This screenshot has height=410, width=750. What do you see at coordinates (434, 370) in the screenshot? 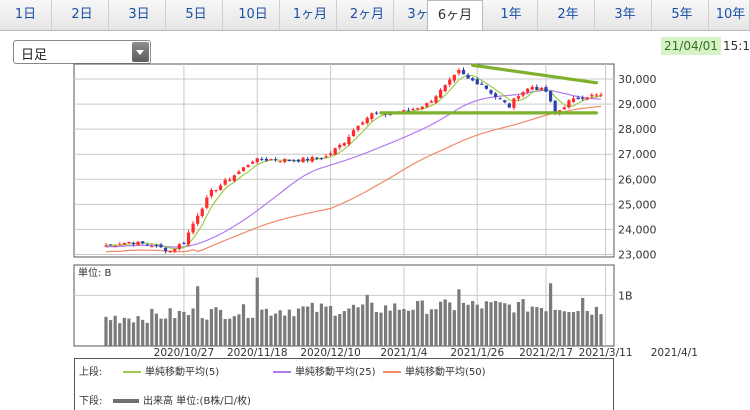
I see `legend-ma50: 単純移動平均(50)` at bounding box center [434, 370].